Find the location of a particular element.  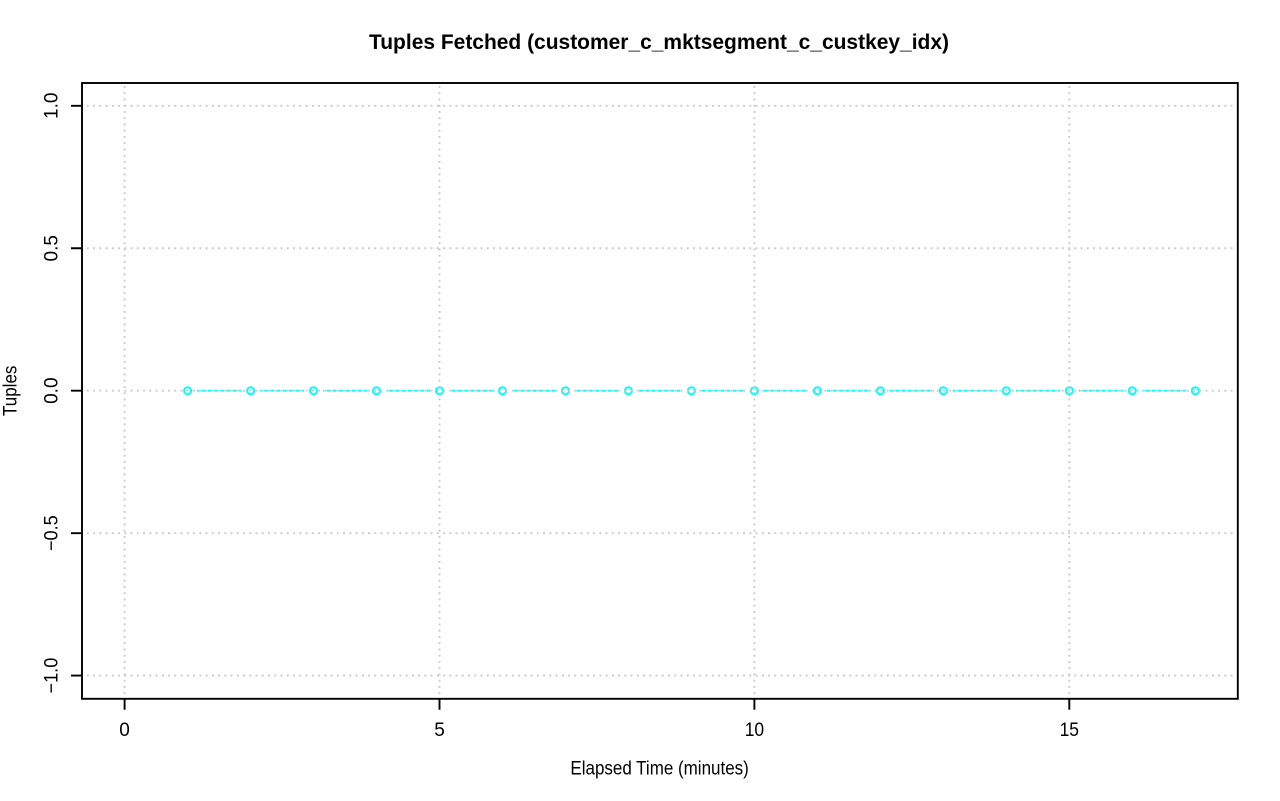

svg-text: 5 is located at coordinates (439, 730).